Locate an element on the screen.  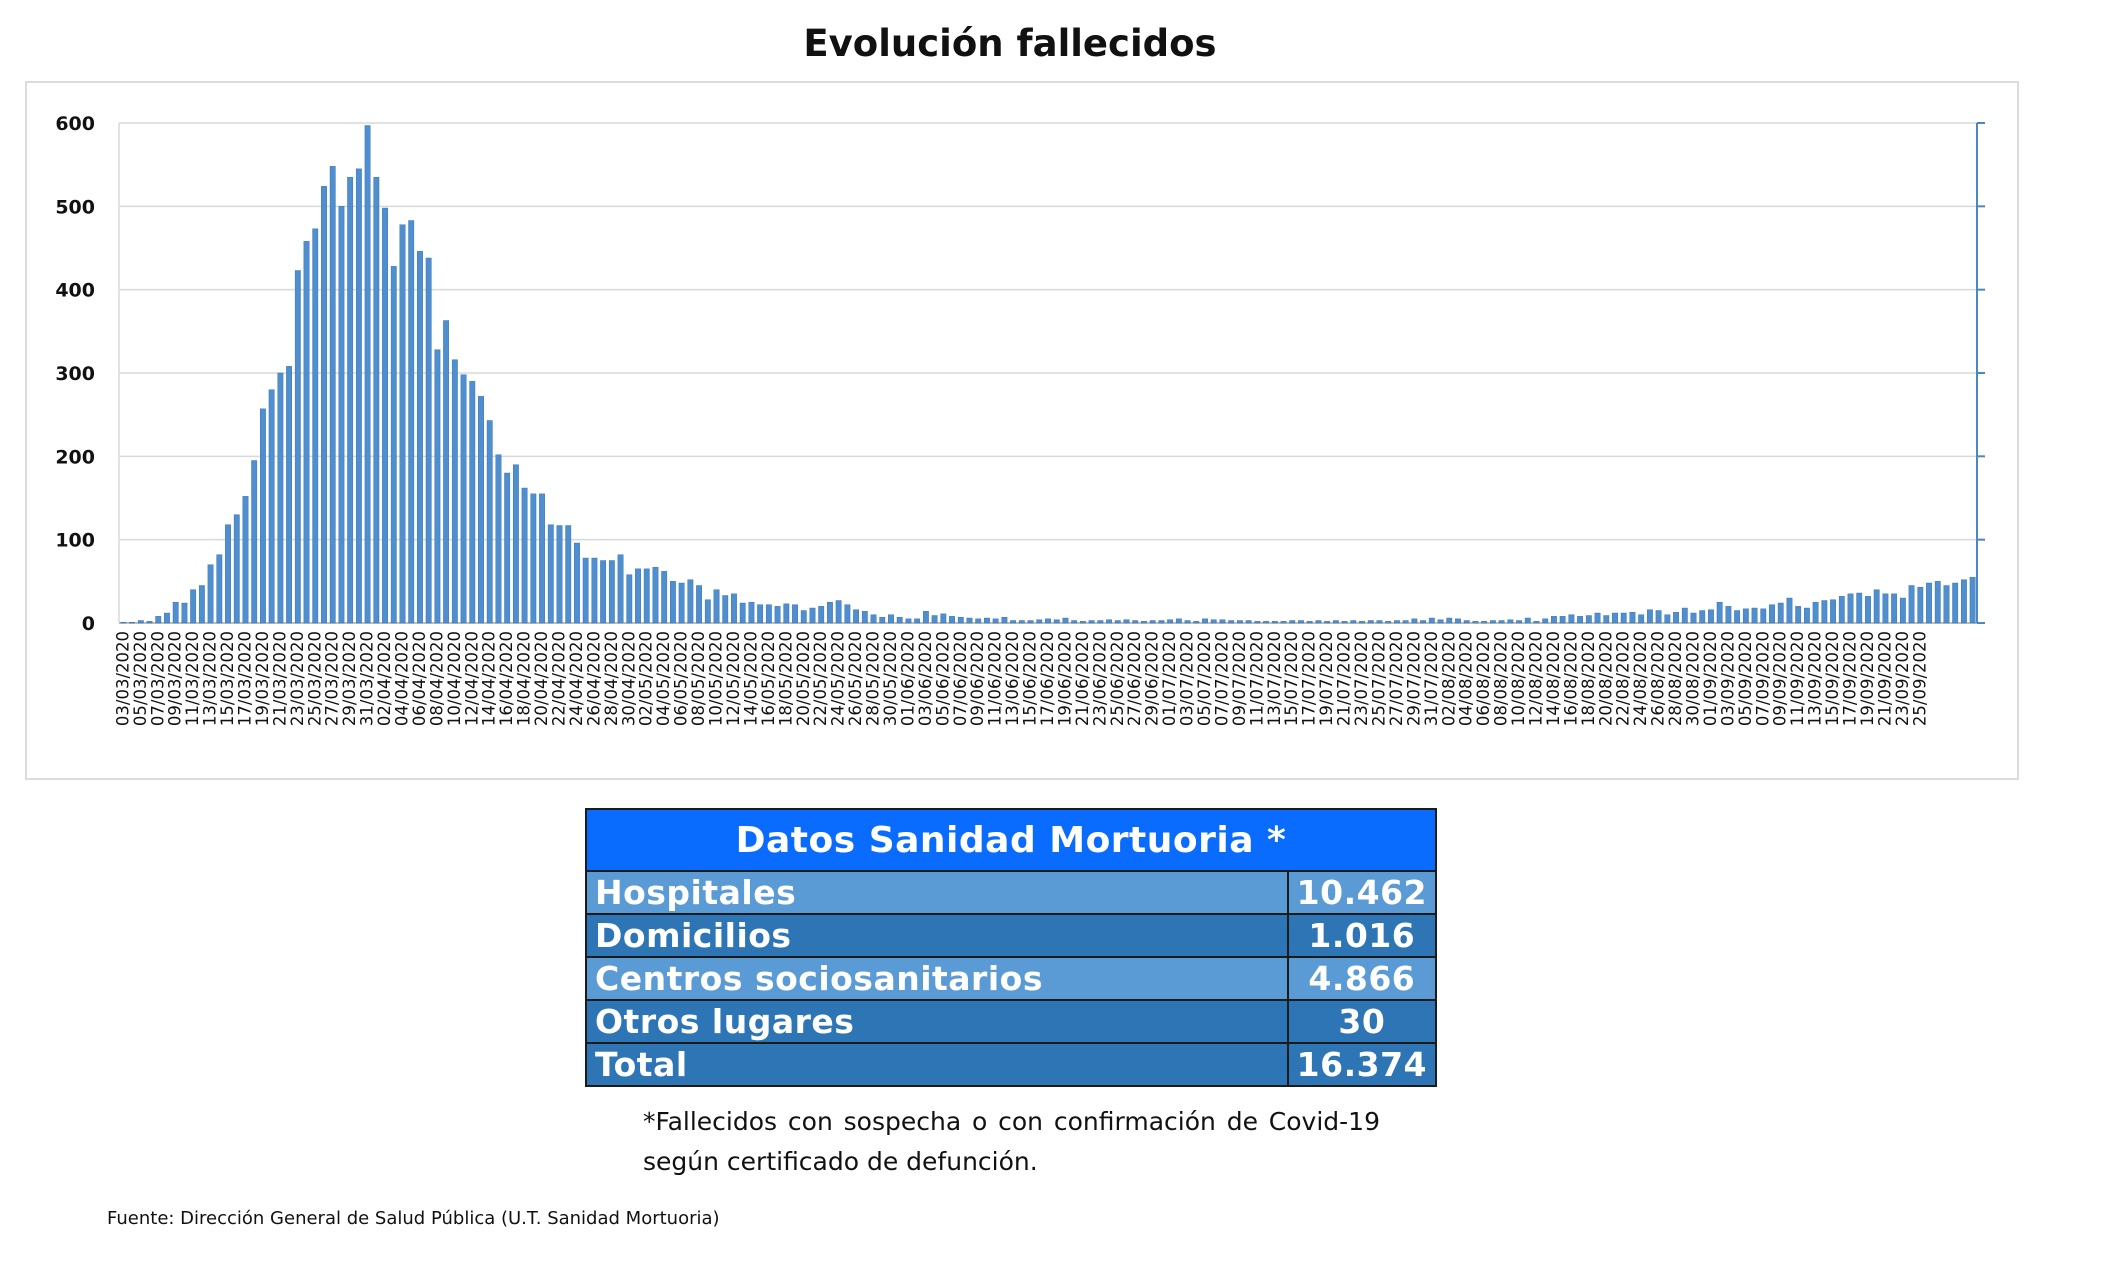
x-tick-label: 19/09/2020 is located at coordinates (1867, 678).